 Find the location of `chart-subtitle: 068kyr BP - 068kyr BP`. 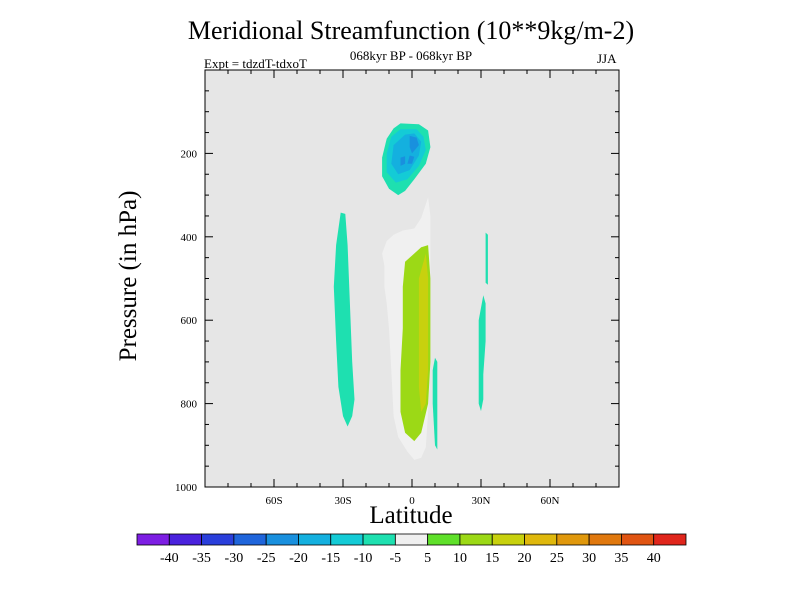

chart-subtitle: 068kyr BP - 068kyr BP is located at coordinates (411, 55).